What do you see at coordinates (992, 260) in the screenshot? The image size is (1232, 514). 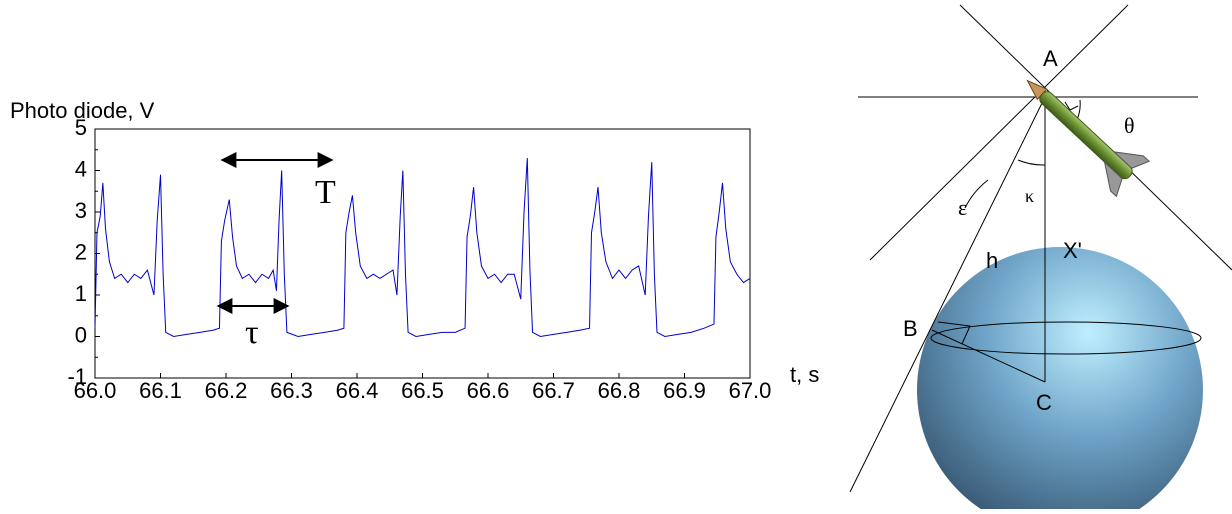 I see `label-h: h` at bounding box center [992, 260].